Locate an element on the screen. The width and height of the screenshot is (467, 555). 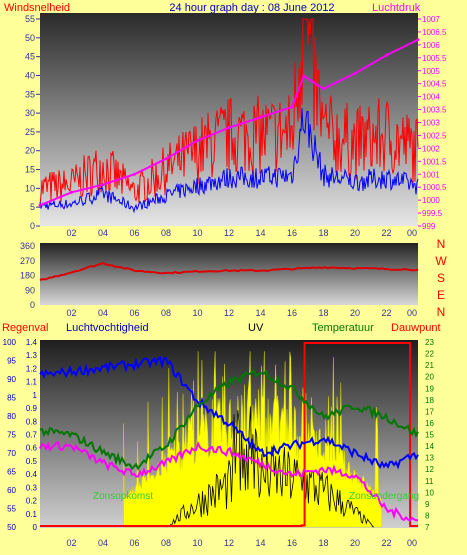
x-tick-label-p3: 06 is located at coordinates (134, 543).